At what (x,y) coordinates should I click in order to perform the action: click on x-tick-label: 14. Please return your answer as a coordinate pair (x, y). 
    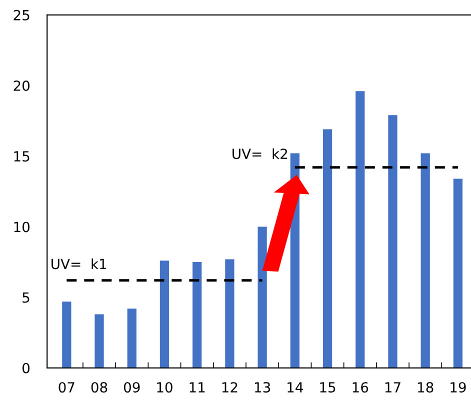
    Looking at the image, I should click on (295, 387).